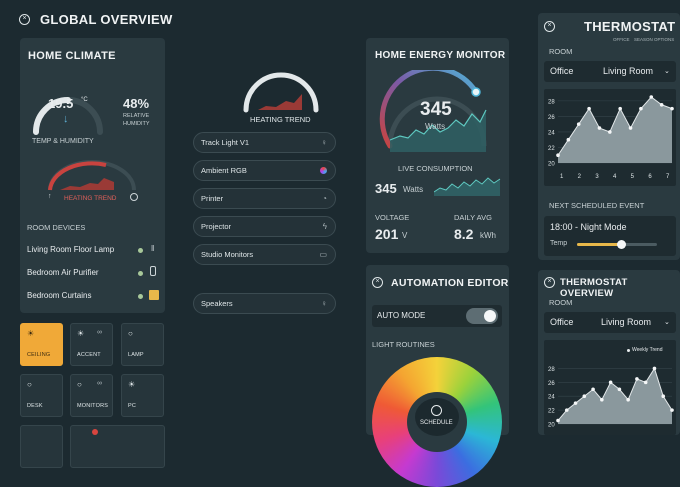  I want to click on temp-slider, so click(617, 244).